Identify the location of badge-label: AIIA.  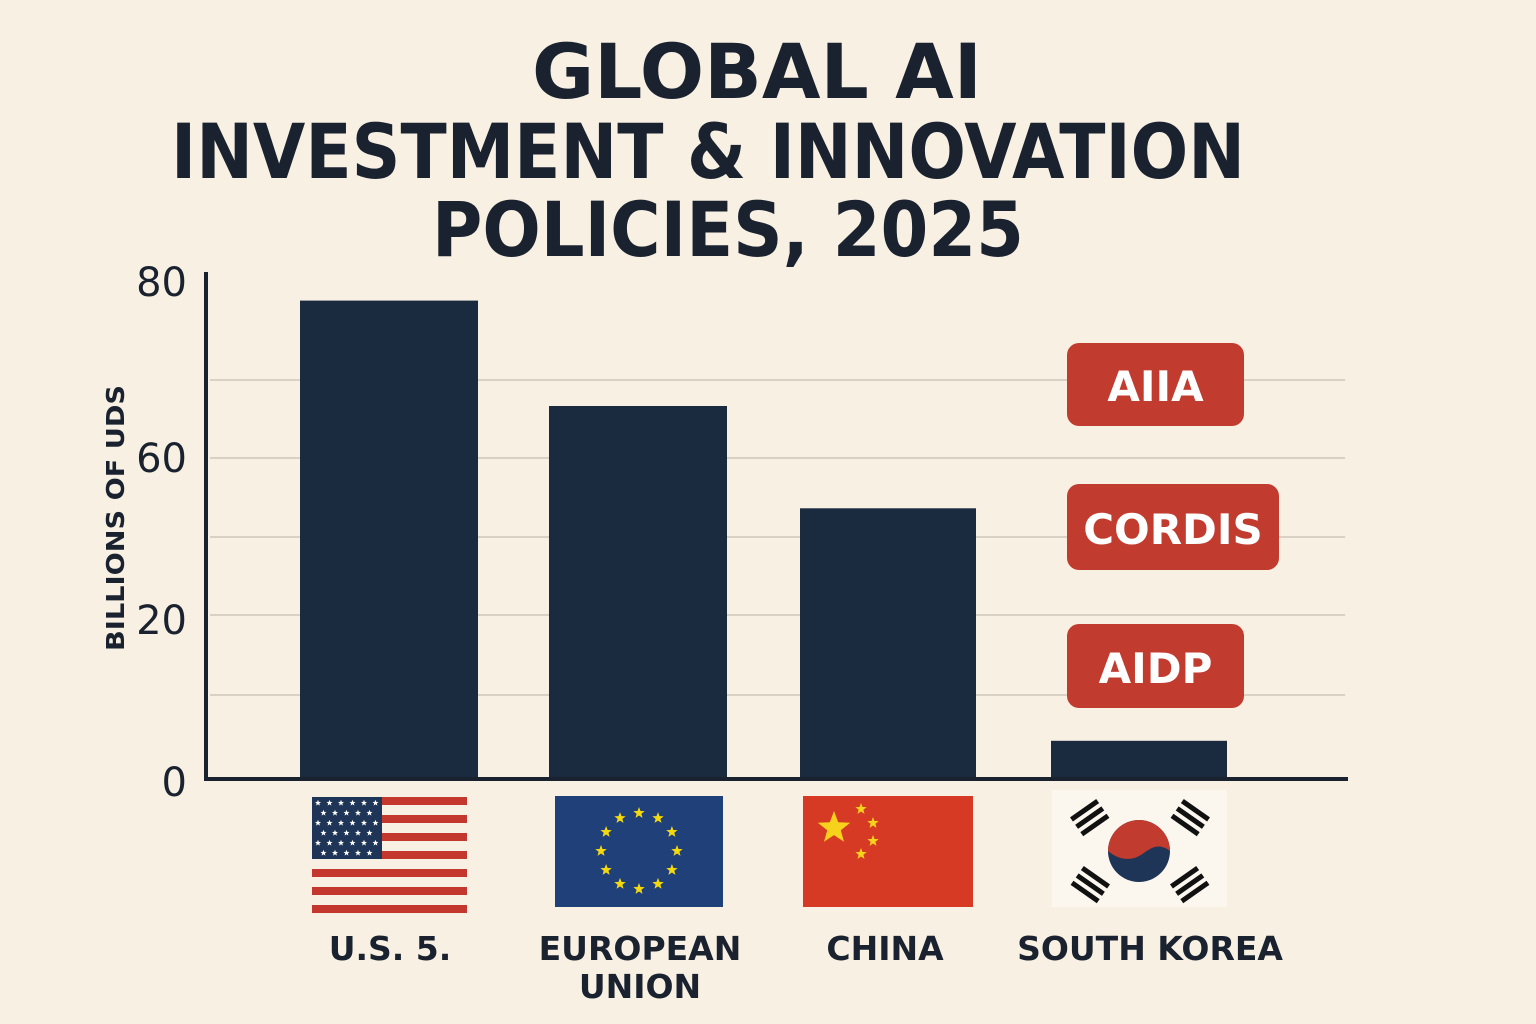
(1155, 386).